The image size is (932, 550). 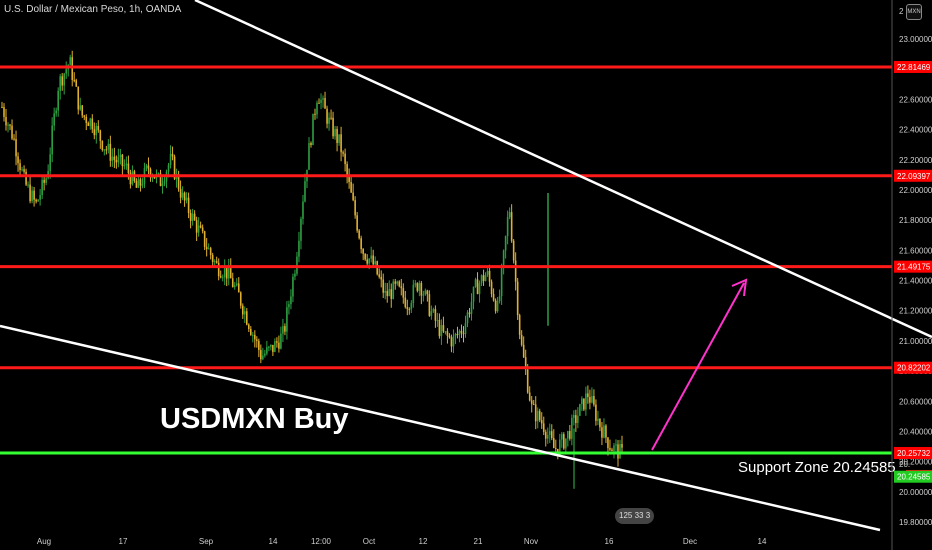 I want to click on price-label-text: 20.25732, so click(x=914, y=453).